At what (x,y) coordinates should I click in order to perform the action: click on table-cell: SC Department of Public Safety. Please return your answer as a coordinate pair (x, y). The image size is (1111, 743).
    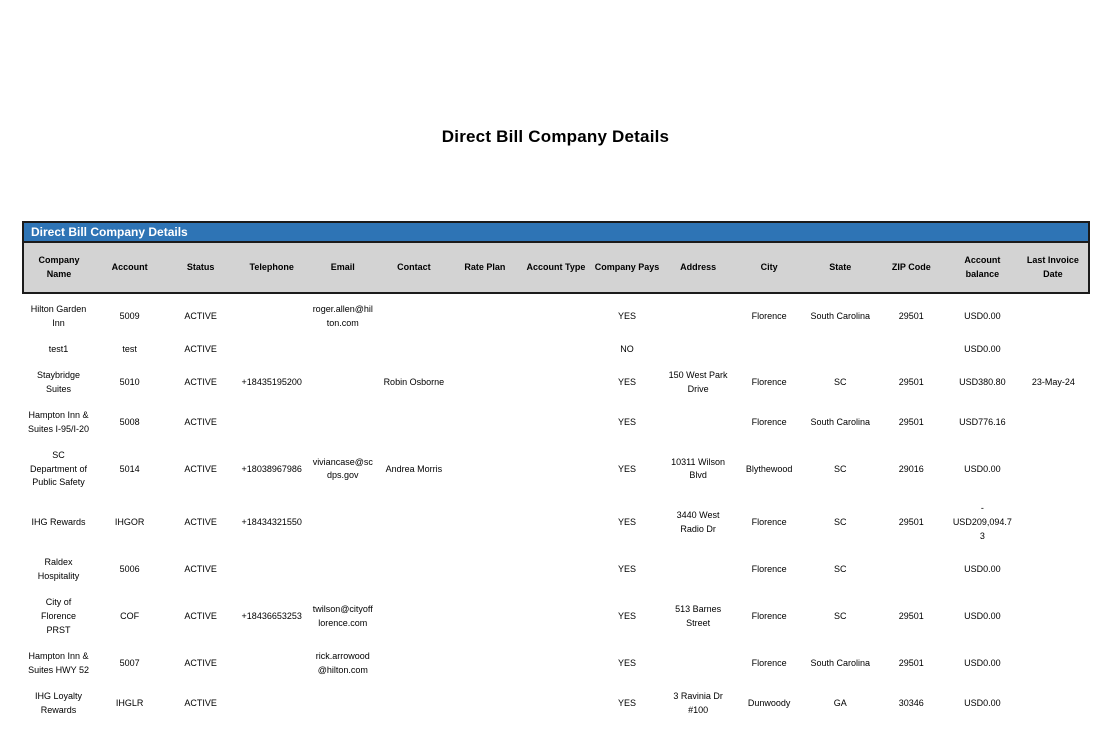
    Looking at the image, I should click on (59, 468).